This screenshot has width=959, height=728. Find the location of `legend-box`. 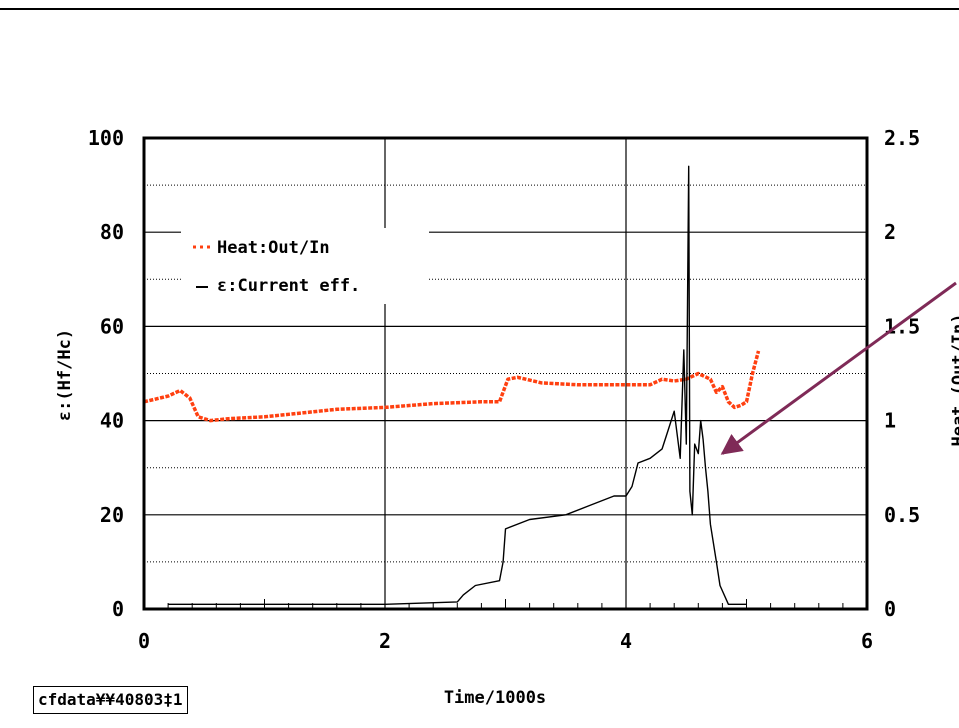

legend-box is located at coordinates (305, 266).